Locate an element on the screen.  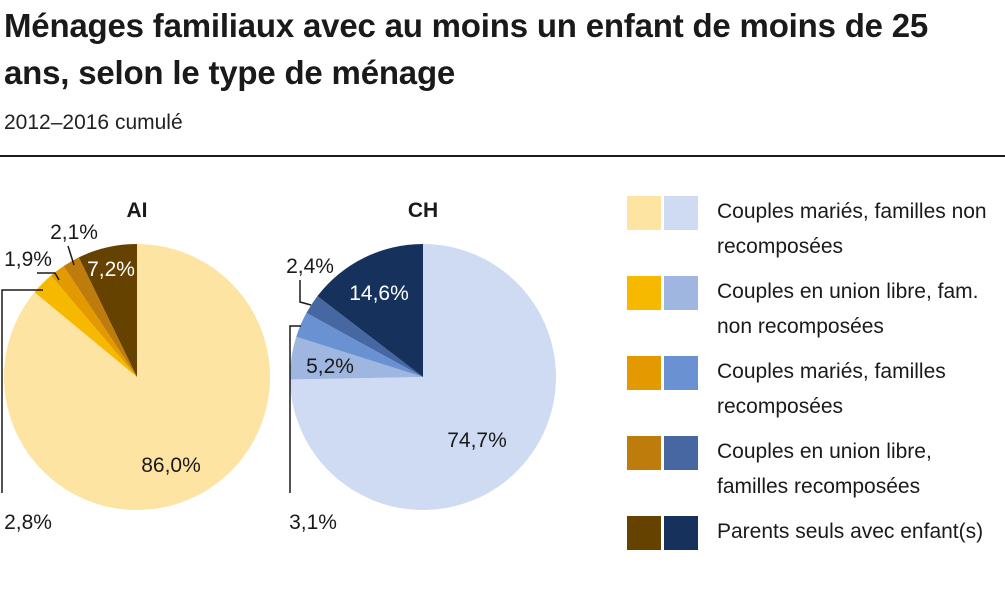
pie-ai-label-1: 2,8% is located at coordinates (28, 522).